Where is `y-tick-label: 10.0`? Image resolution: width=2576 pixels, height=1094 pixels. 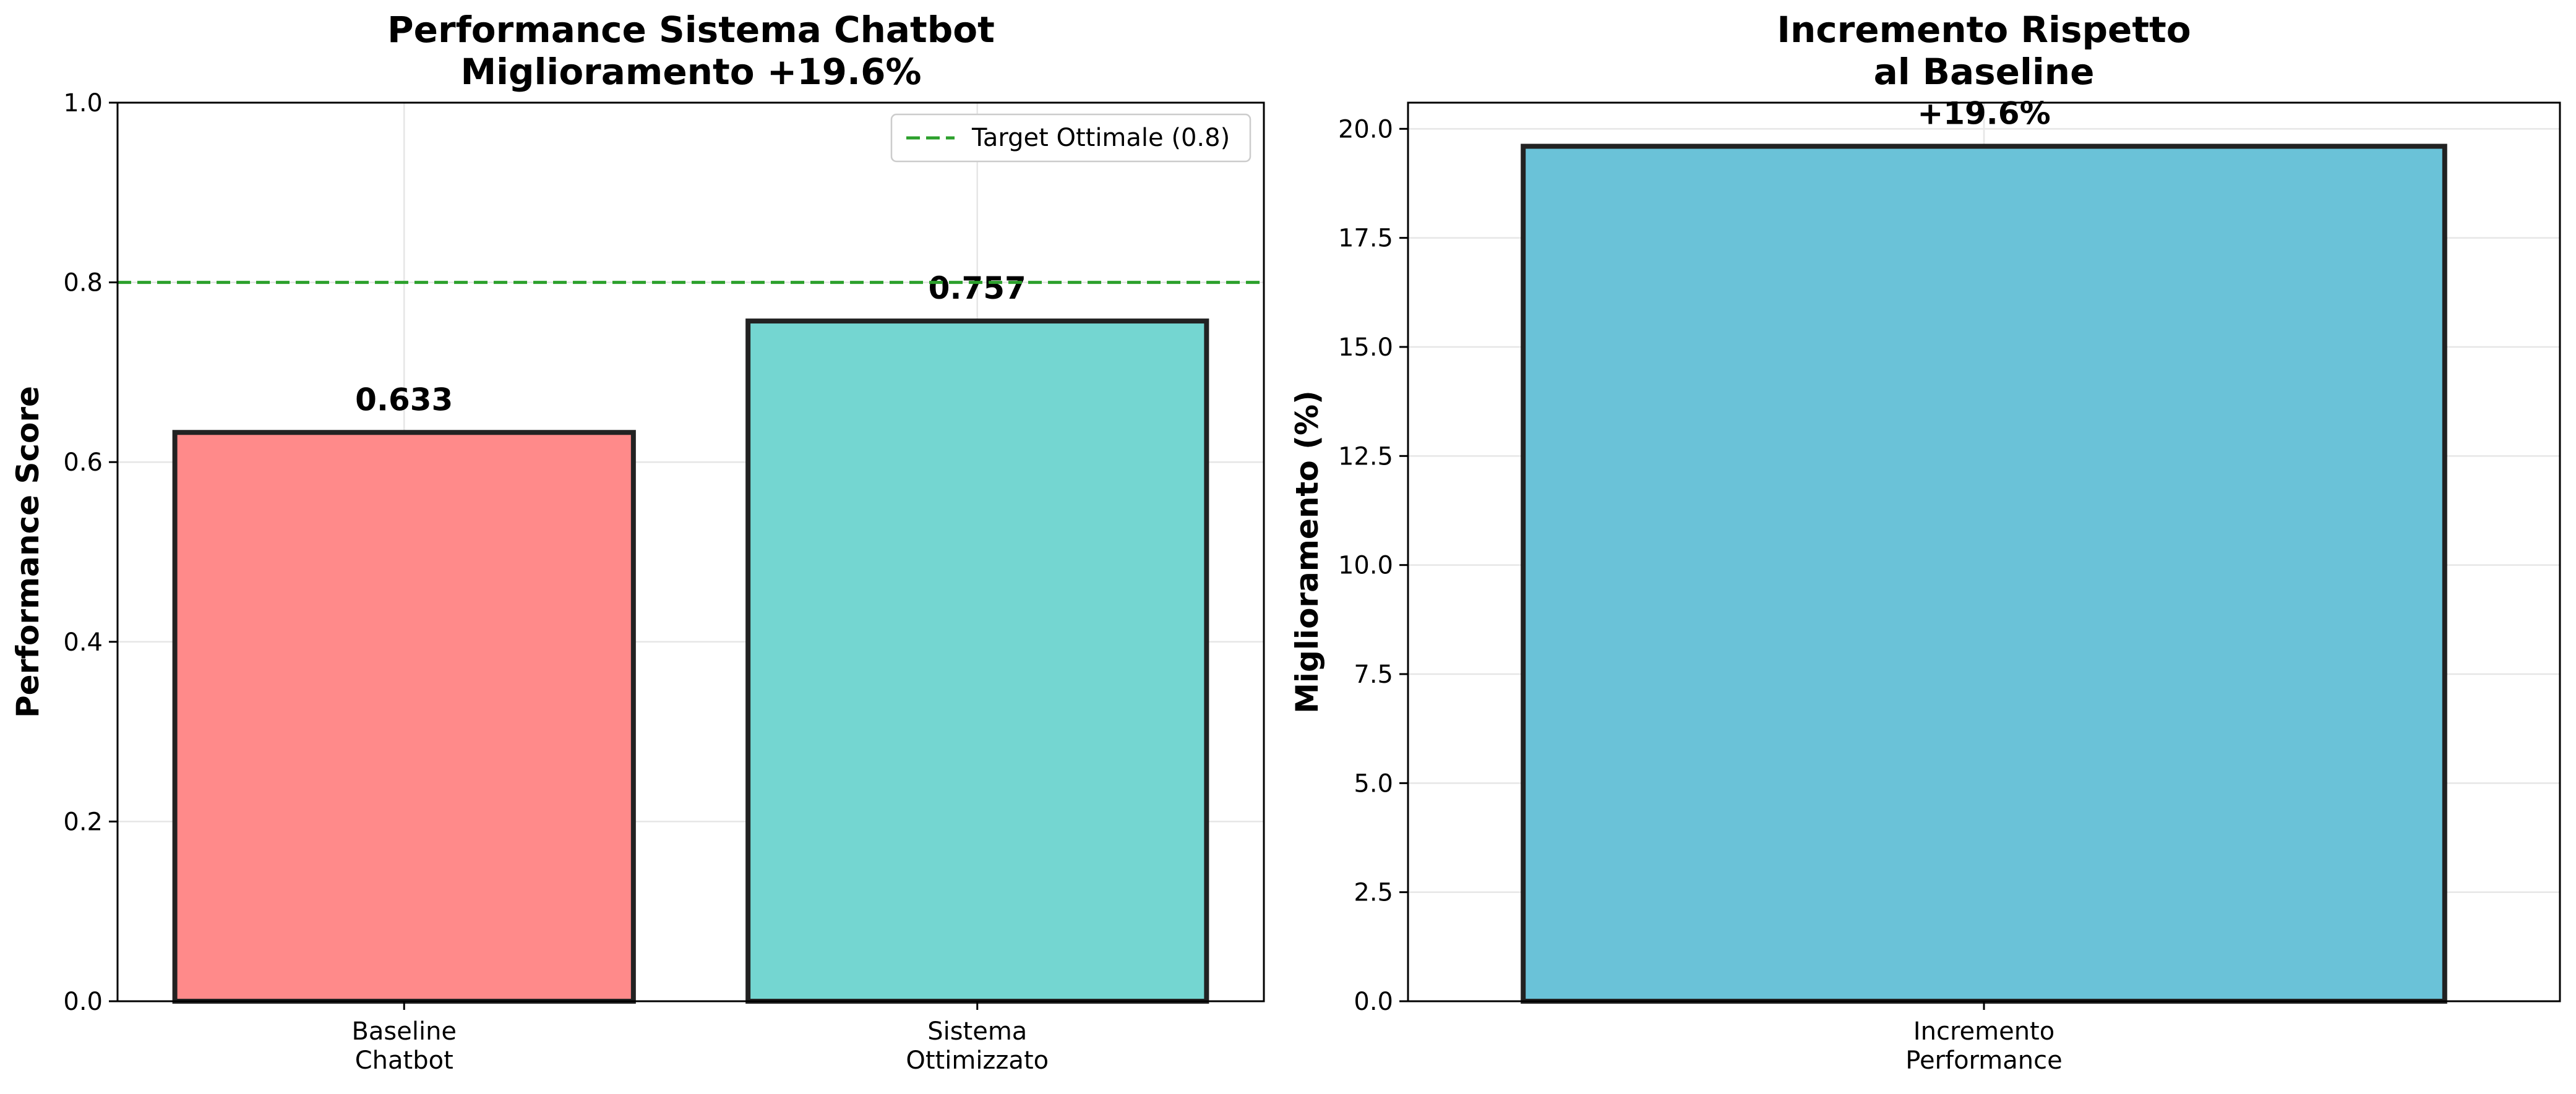
y-tick-label: 10.0 is located at coordinates (1365, 566).